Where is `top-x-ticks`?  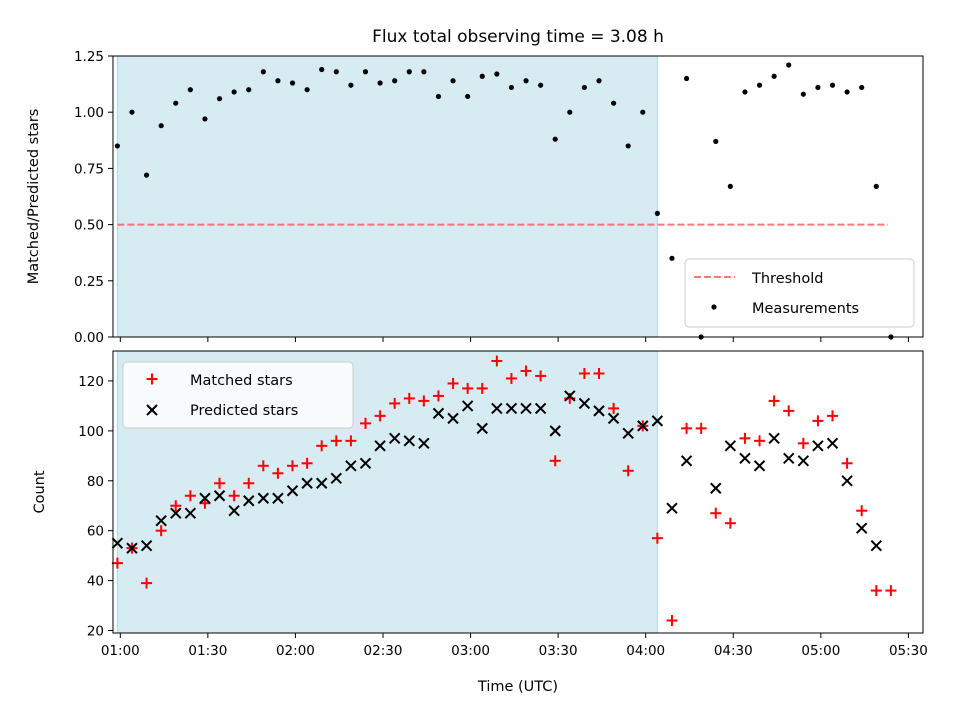 top-x-ticks is located at coordinates (514, 339).